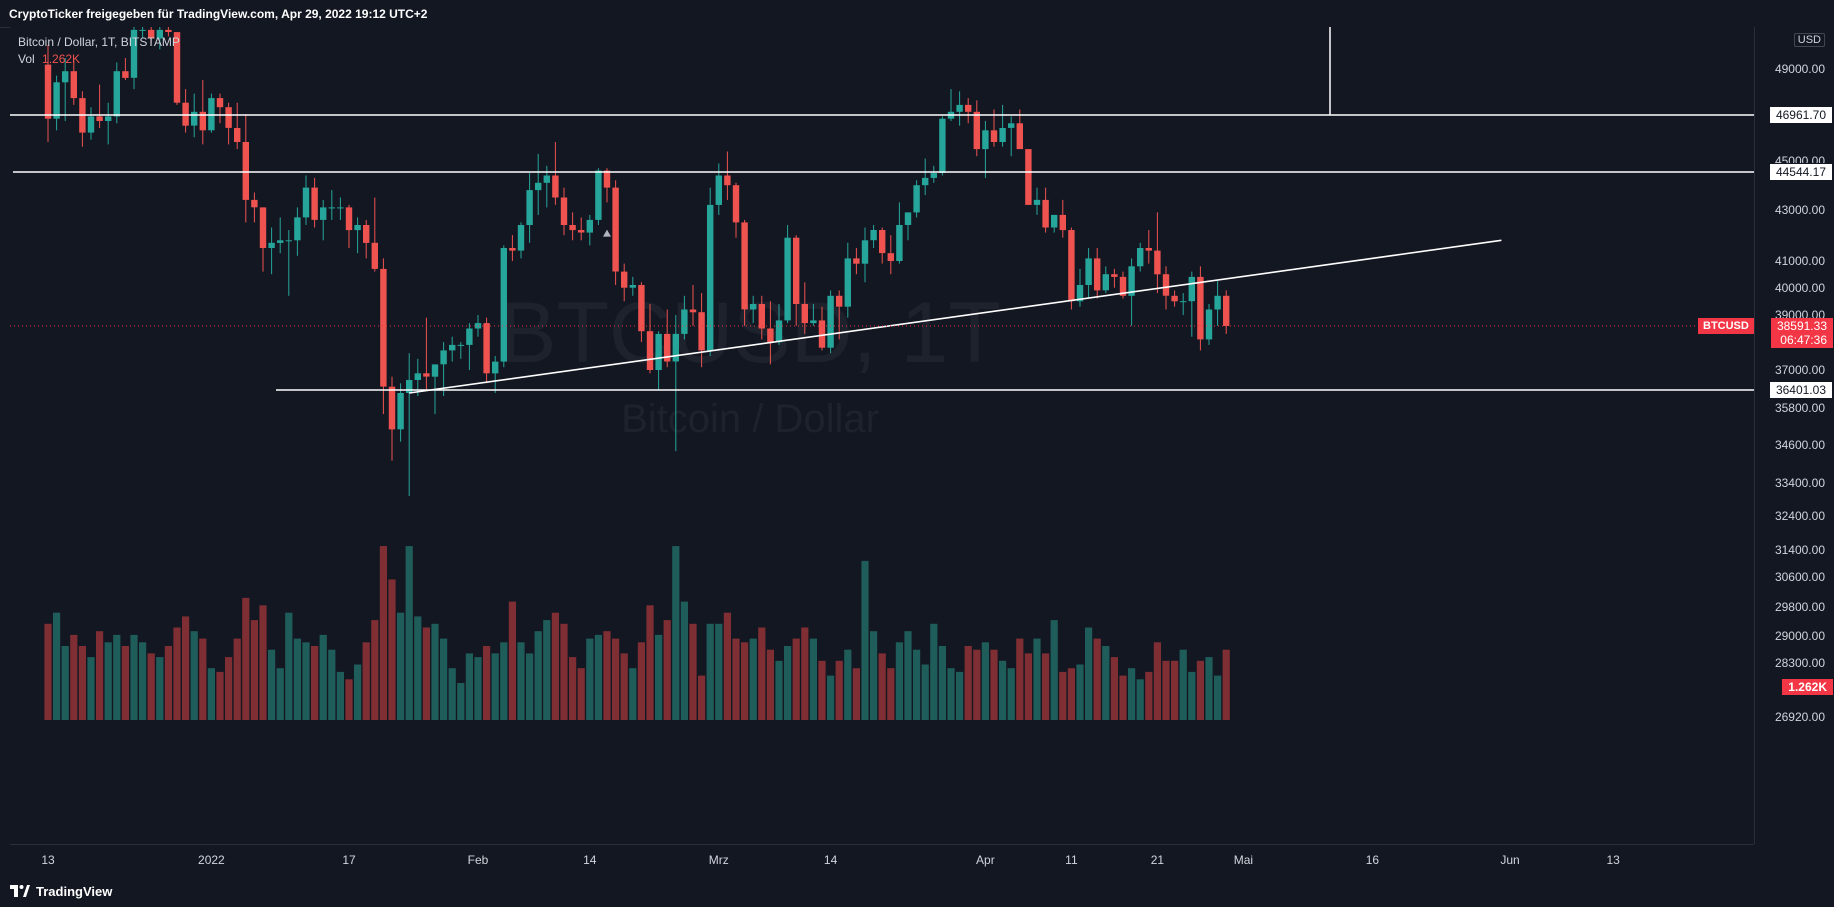 The height and width of the screenshot is (907, 1834). Describe the element at coordinates (1799, 550) in the screenshot. I see `price-tick-label: 31400.00` at that location.